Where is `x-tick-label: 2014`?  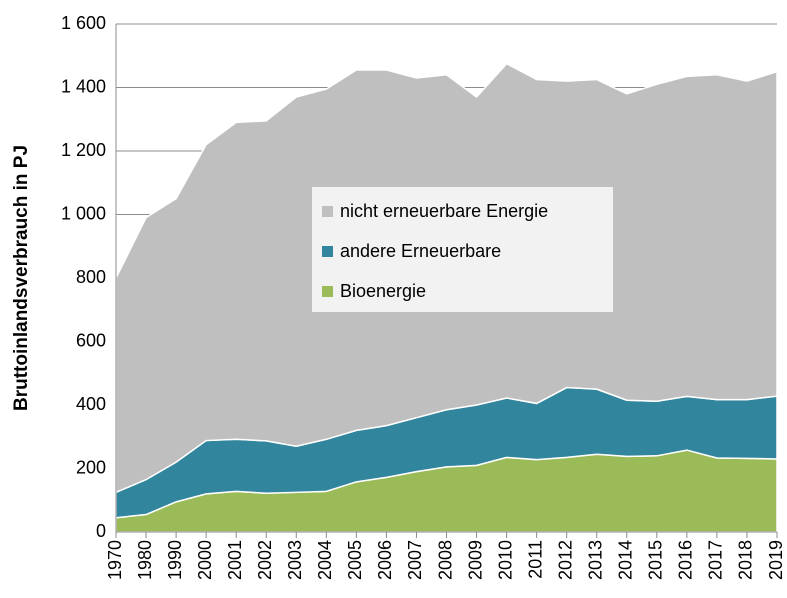
x-tick-label: 2014 is located at coordinates (626, 560).